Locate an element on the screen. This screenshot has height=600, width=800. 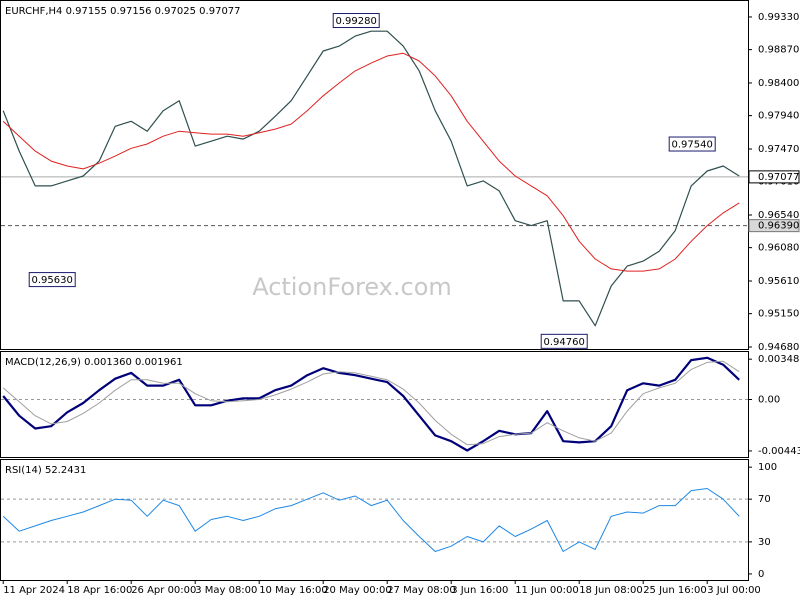
watermark: ActionForex.com is located at coordinates (352, 287).